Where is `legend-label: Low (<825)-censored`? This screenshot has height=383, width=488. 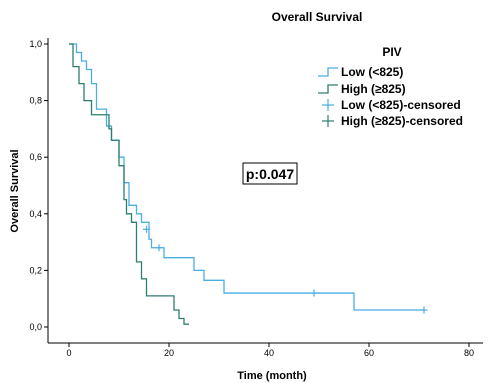 legend-label: Low (<825)-censored is located at coordinates (401, 105).